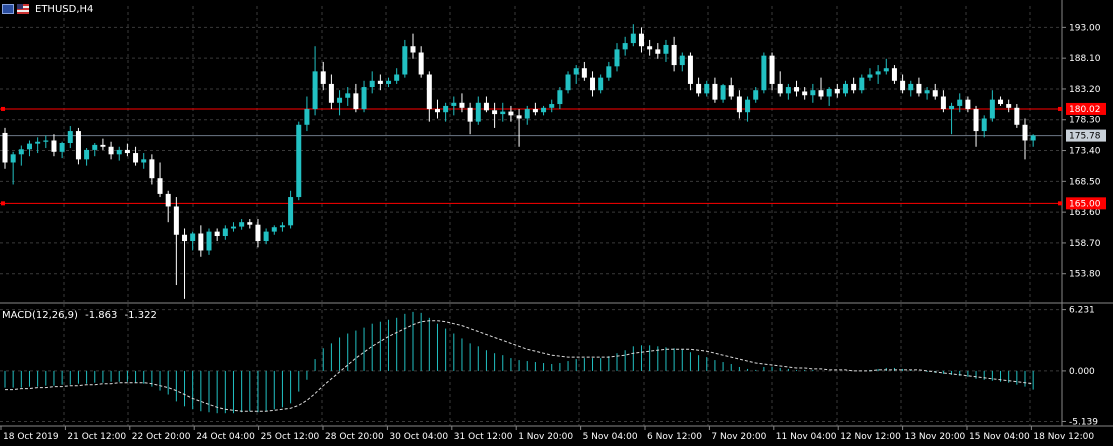  Describe the element at coordinates (1085, 152) in the screenshot. I see `price-tick-label: 173.40` at that location.